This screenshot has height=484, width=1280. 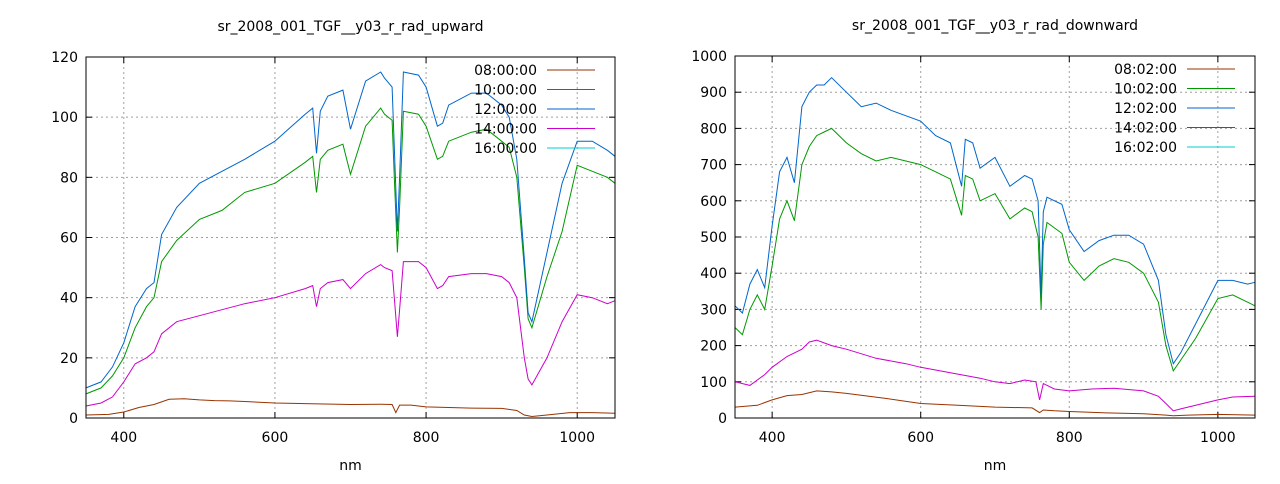 I want to click on y-tick-label: 60, so click(x=69, y=239).